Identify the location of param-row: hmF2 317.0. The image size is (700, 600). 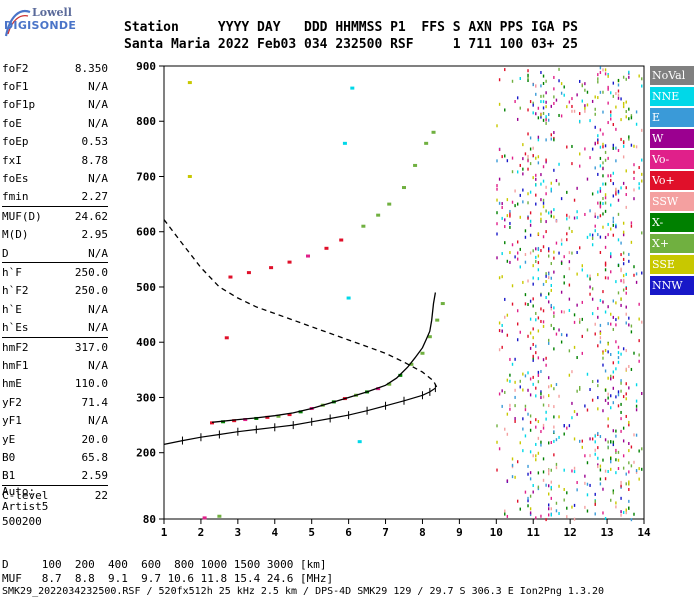
(55, 347).